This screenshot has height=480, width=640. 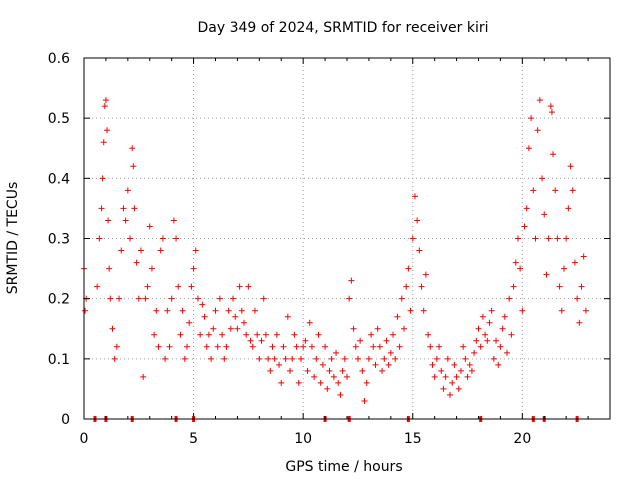 What do you see at coordinates (193, 439) in the screenshot?
I see `x-tick-label: 5` at bounding box center [193, 439].